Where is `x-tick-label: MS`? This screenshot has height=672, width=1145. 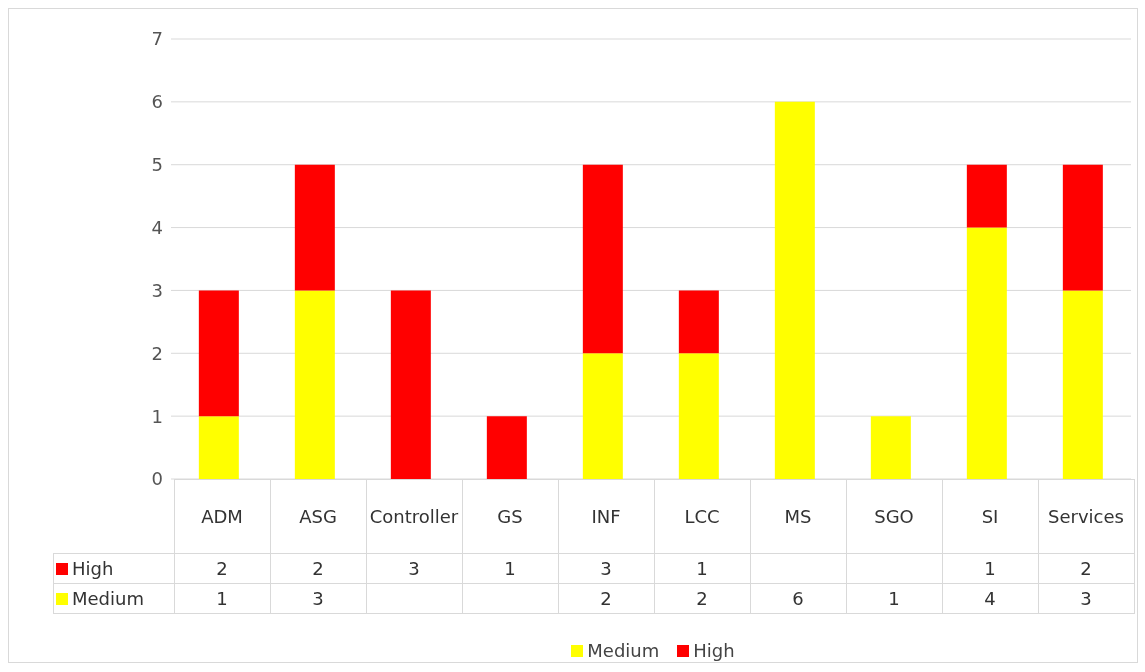
x-tick-label: MS is located at coordinates (798, 516).